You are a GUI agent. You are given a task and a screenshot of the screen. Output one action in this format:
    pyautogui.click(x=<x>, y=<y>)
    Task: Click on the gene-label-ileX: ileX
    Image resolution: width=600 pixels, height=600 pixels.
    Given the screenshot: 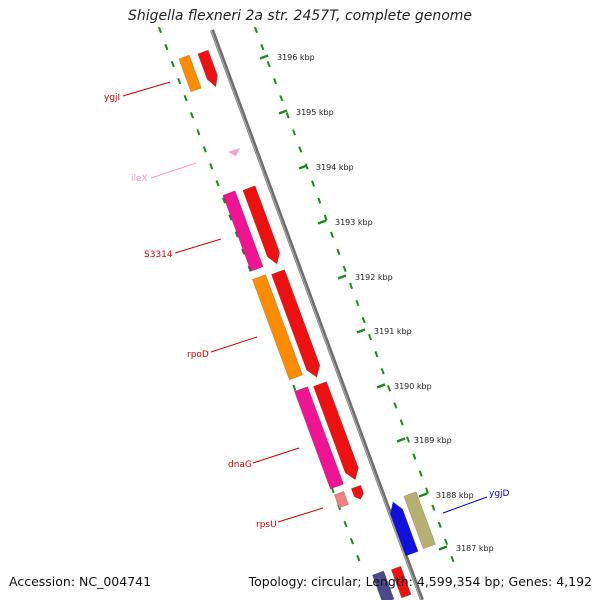 What is the action you would take?
    pyautogui.click(x=139, y=179)
    